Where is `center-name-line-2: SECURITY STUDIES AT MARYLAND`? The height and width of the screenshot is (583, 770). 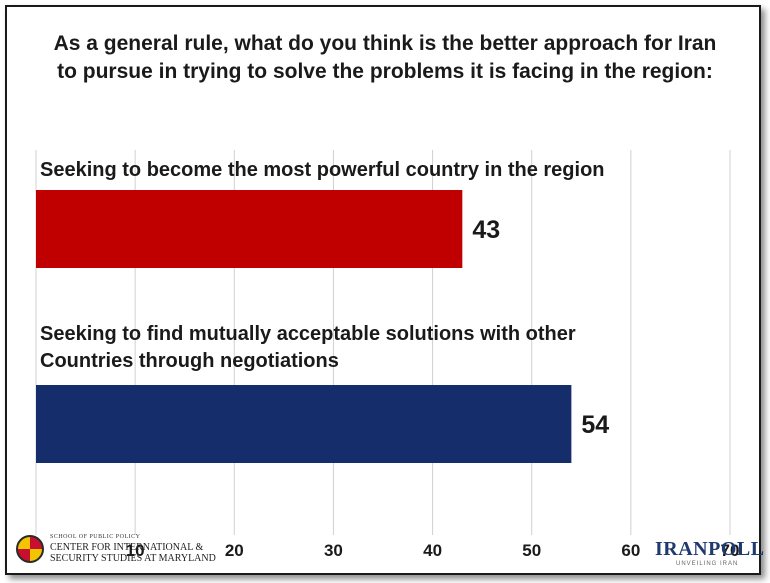
center-name-line-2: SECURITY STUDIES AT MARYLAND is located at coordinates (133, 558).